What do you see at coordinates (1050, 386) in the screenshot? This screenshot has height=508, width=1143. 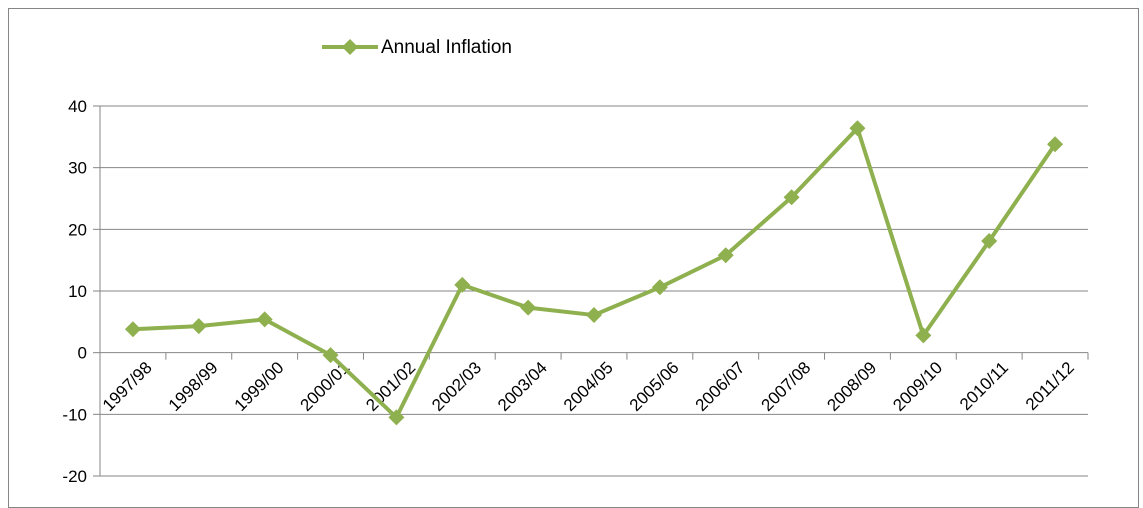 I see `x-tick-label: 2011/12` at bounding box center [1050, 386].